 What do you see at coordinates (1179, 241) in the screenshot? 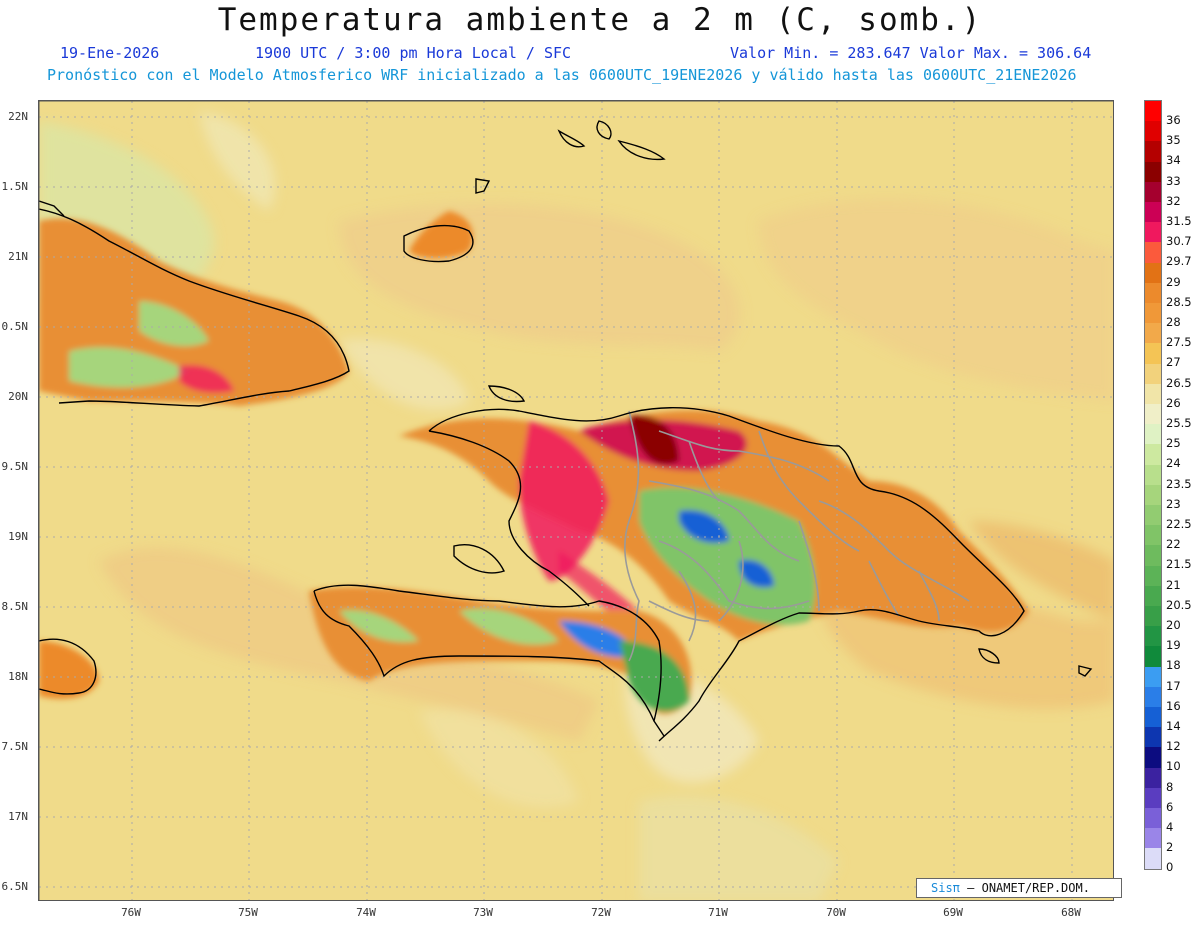
I see `colorbar-label: 30.7` at bounding box center [1179, 241].